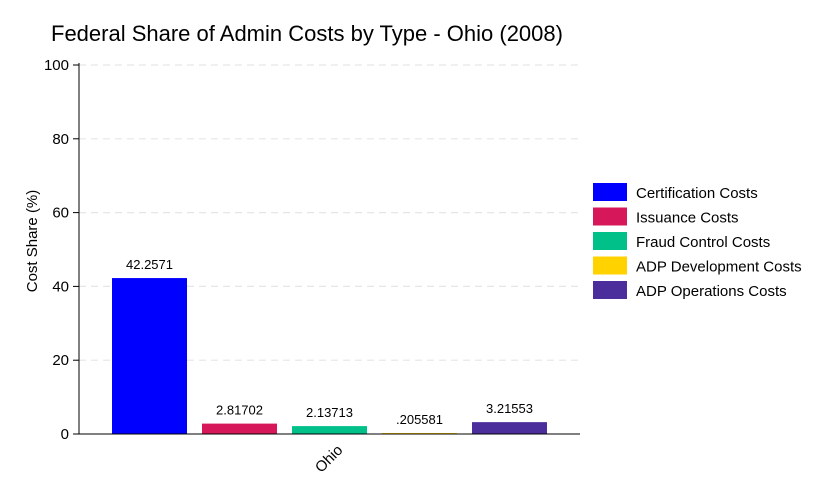 This screenshot has width=831, height=498. What do you see at coordinates (711, 291) in the screenshot?
I see `legend-label: ADP Operations Costs` at bounding box center [711, 291].